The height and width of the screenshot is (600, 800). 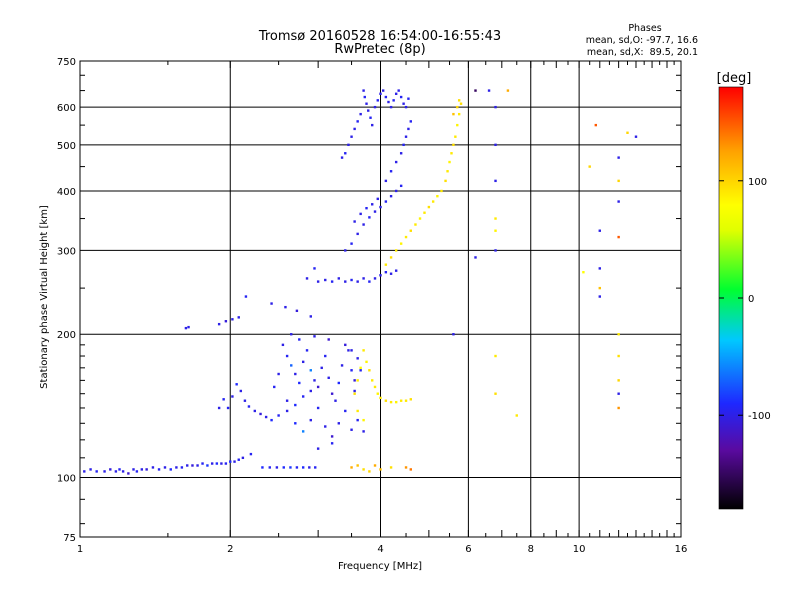 What do you see at coordinates (230, 549) in the screenshot?
I see `x-tick-label: 2` at bounding box center [230, 549].